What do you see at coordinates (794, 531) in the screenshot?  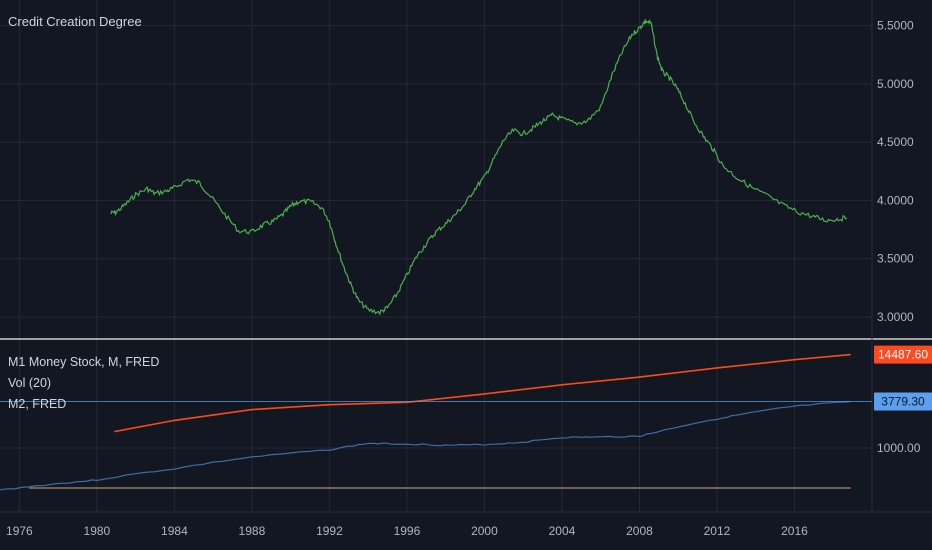 I see `x-tick-label: 2016` at bounding box center [794, 531].